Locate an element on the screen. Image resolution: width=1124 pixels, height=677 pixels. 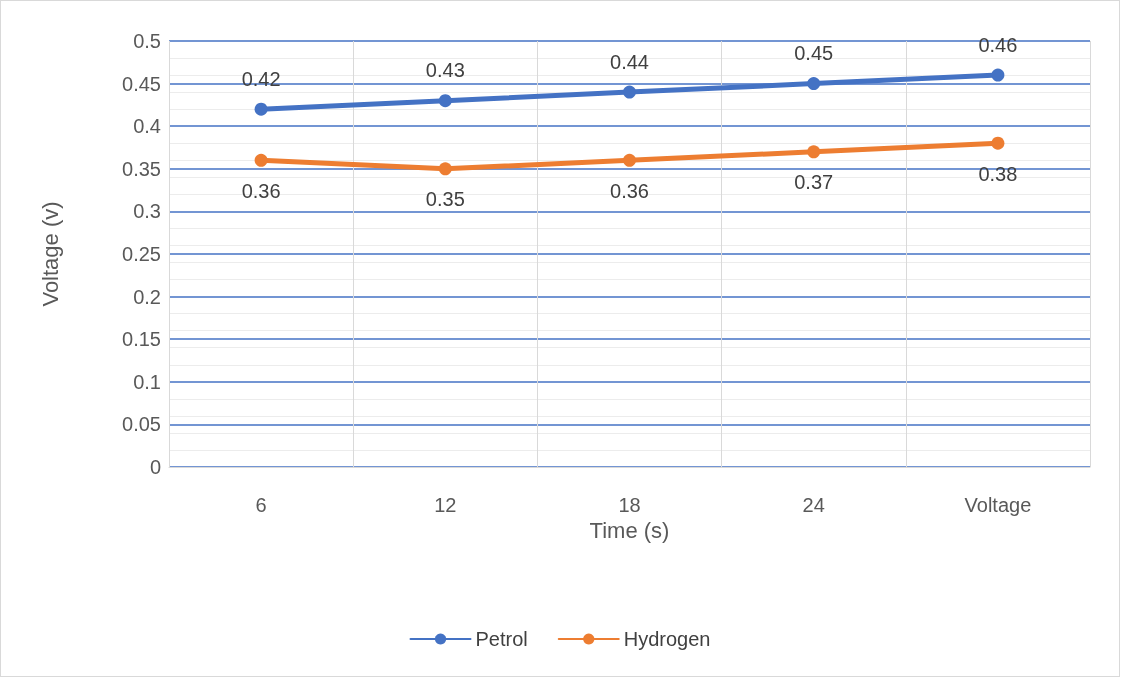
y-tick-label: 0.2 is located at coordinates (147, 296).